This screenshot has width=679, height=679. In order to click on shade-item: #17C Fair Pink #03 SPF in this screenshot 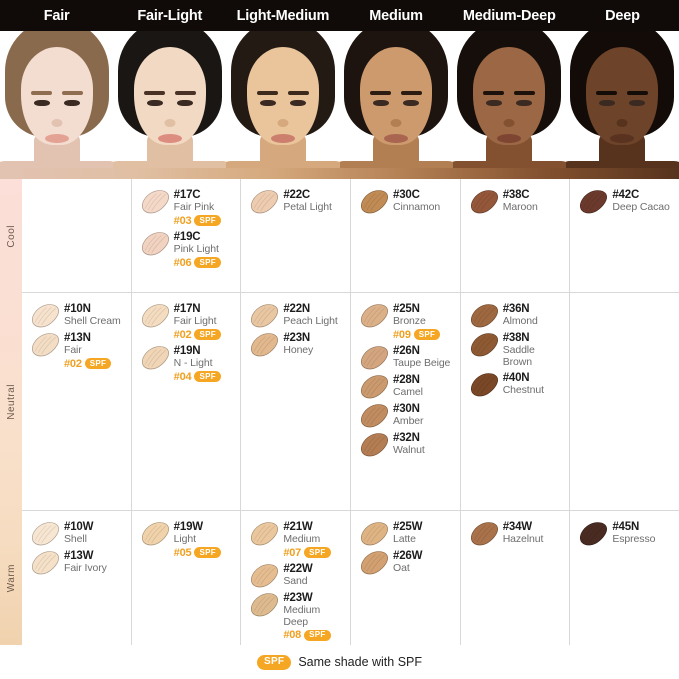, I will do `click(188, 207)`.